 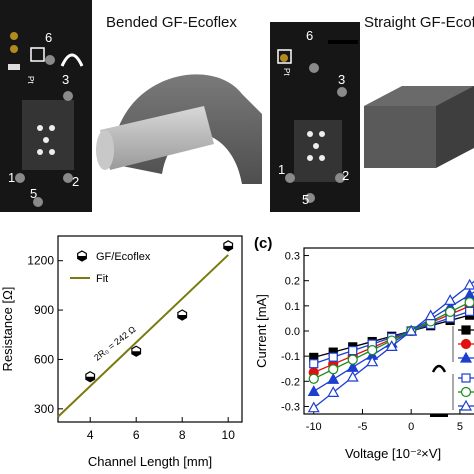 What do you see at coordinates (452, 371) in the screenshot?
I see `legend` at bounding box center [452, 371].